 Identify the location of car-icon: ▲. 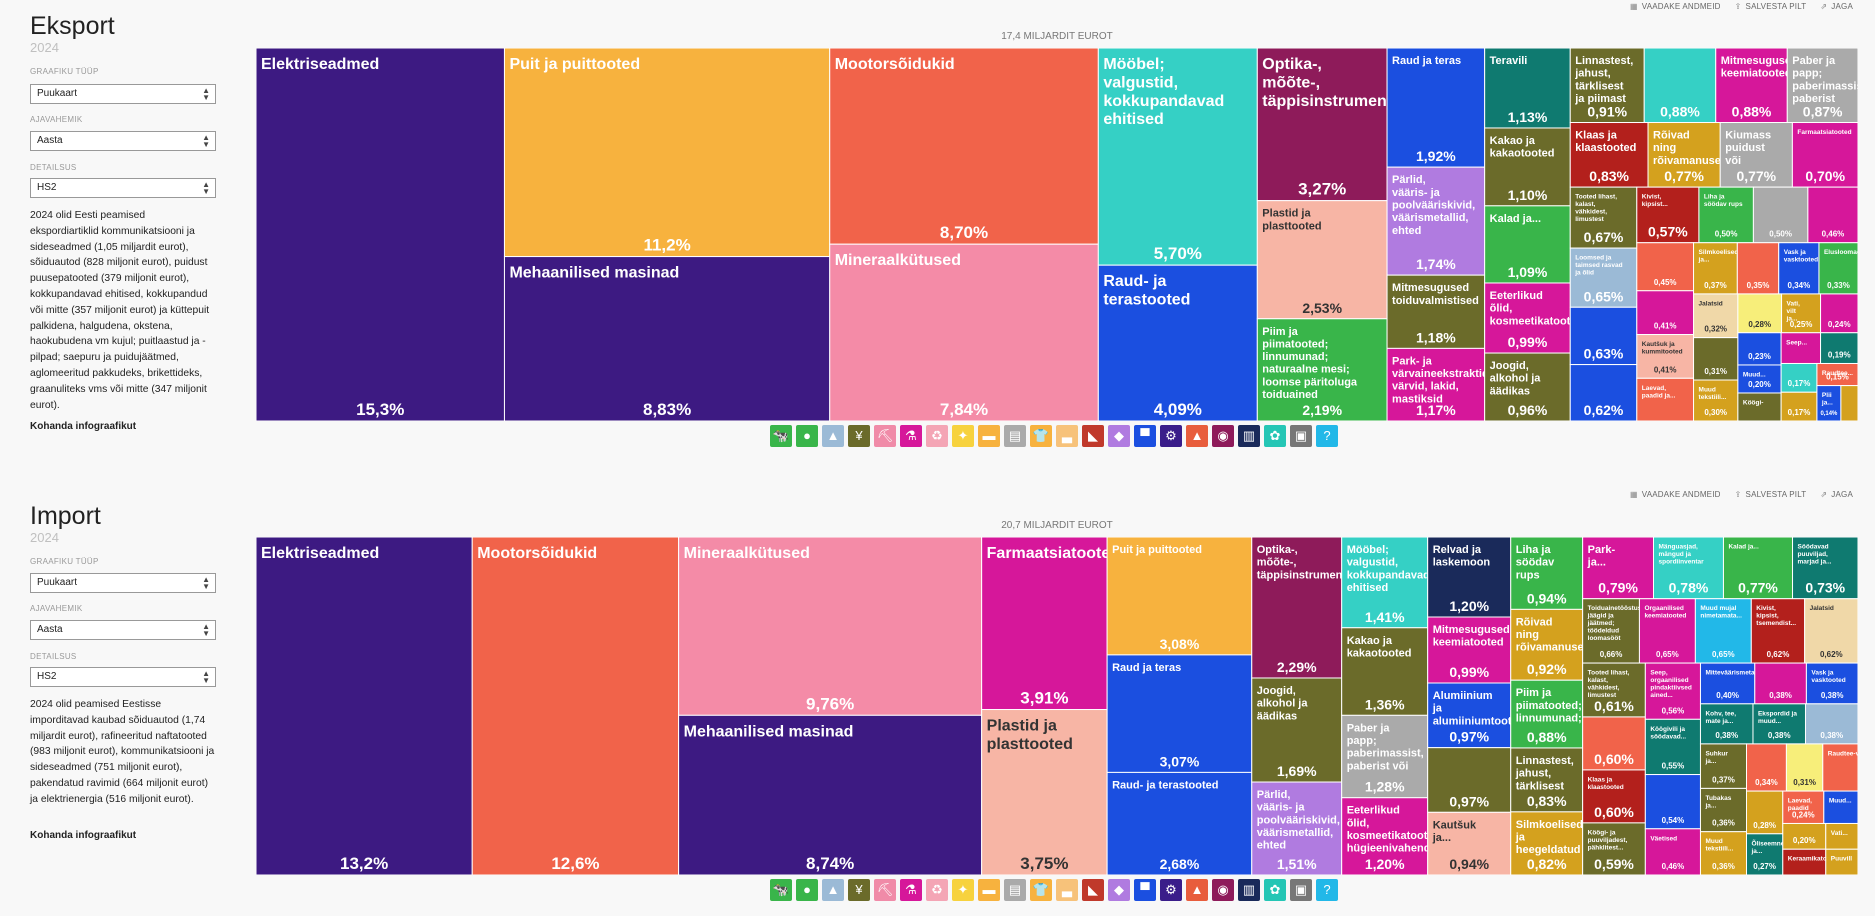
(1197, 890).